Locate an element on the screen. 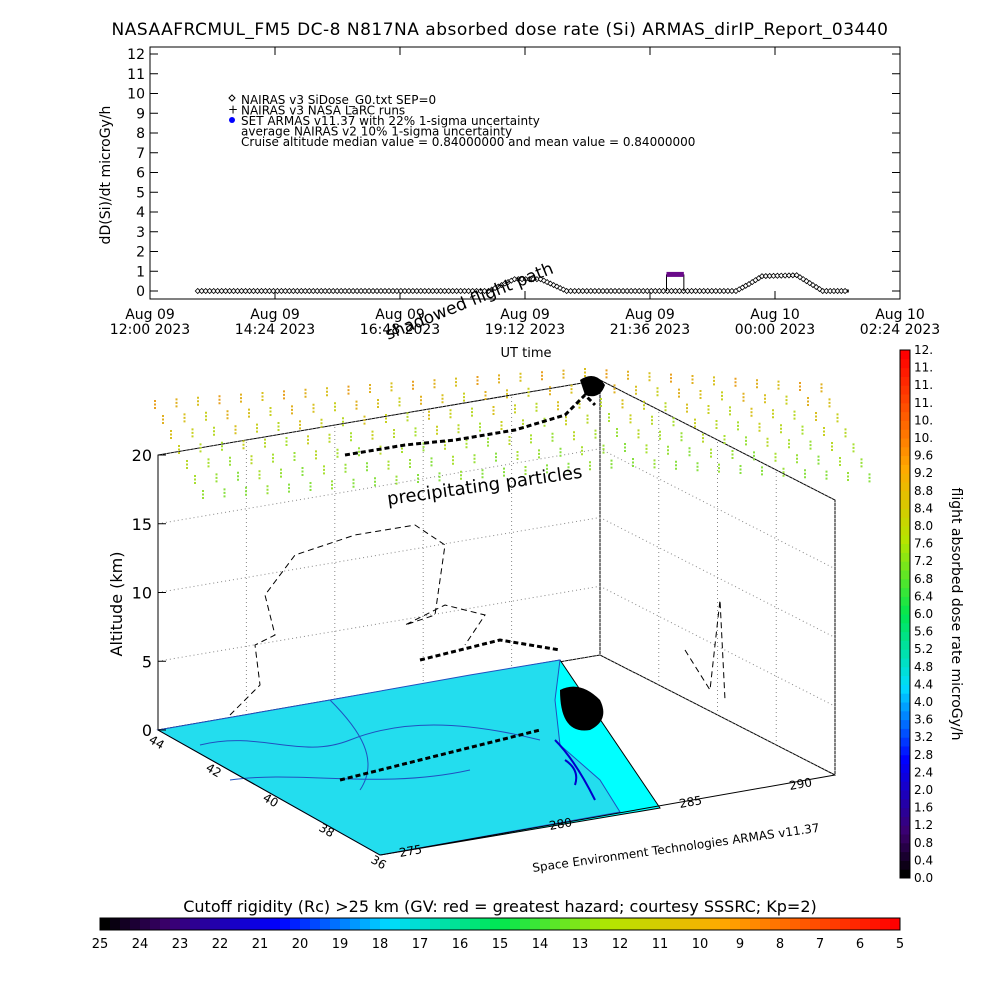  nairas-point is located at coordinates (845, 291).